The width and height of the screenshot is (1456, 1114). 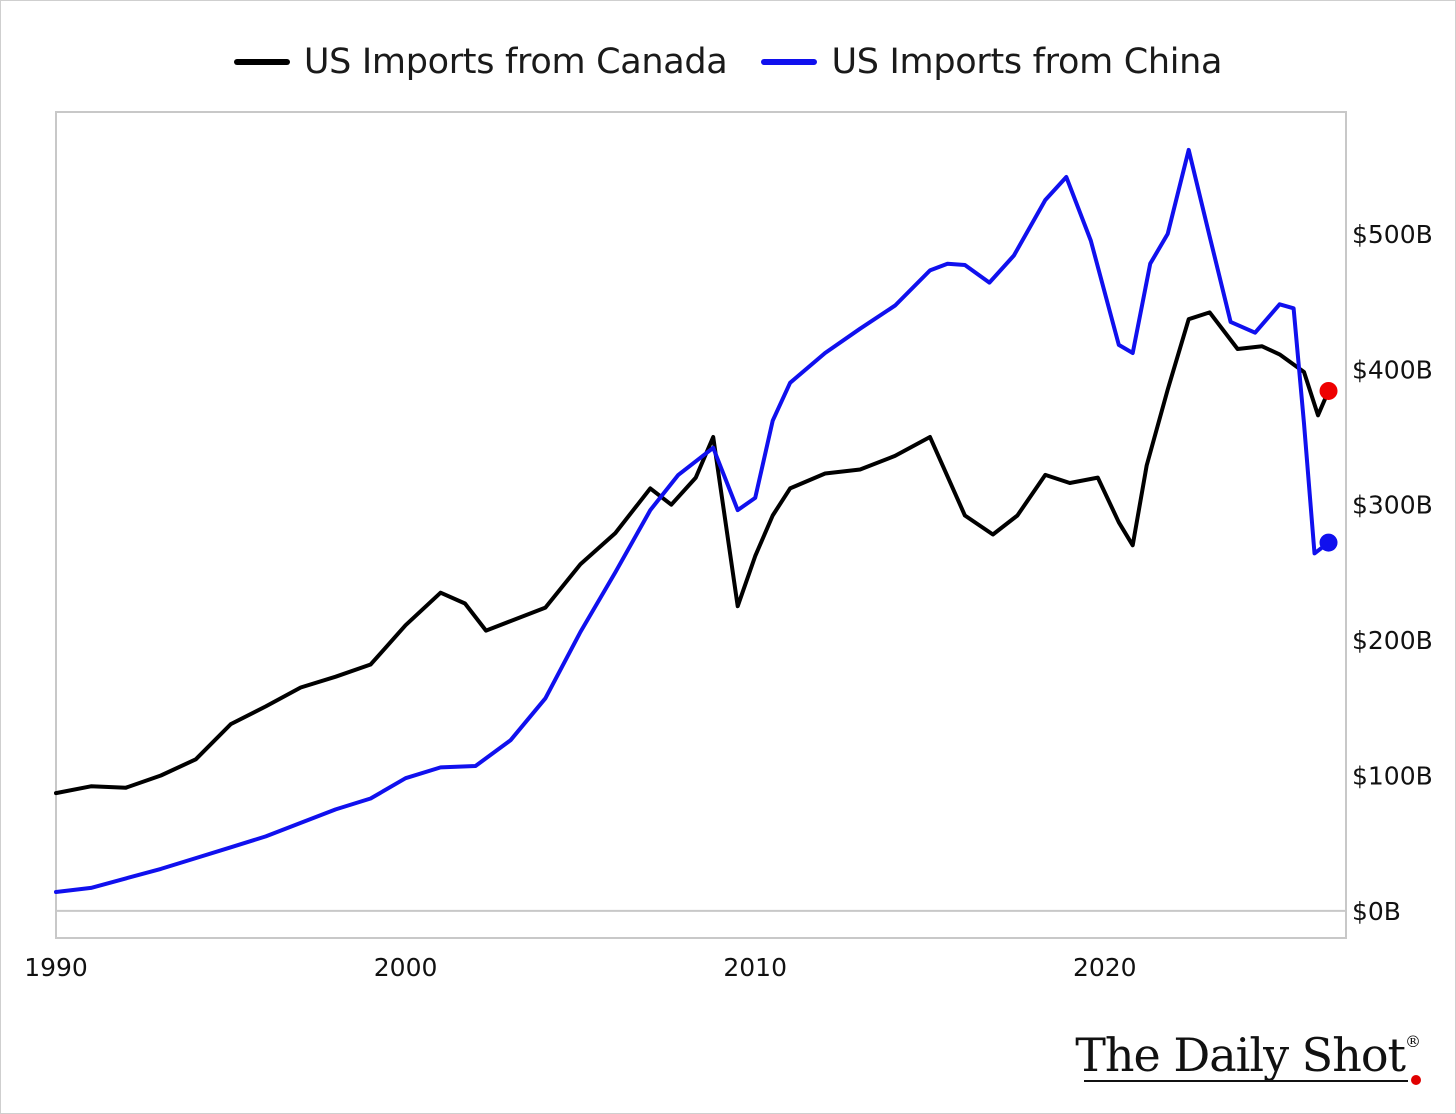 I want to click on legend-label-canada: US Imports from Canada, so click(x=515, y=62).